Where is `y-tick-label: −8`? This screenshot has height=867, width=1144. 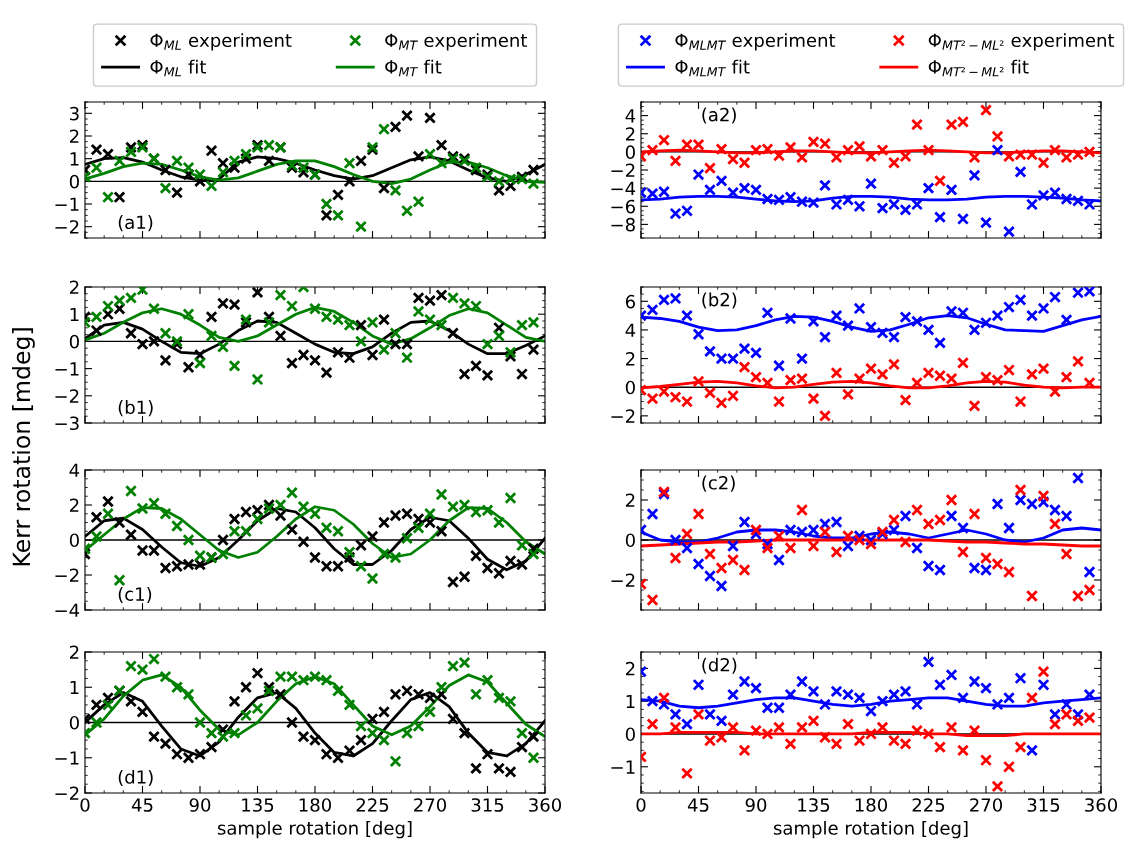 y-tick-label: −8 is located at coordinates (623, 224).